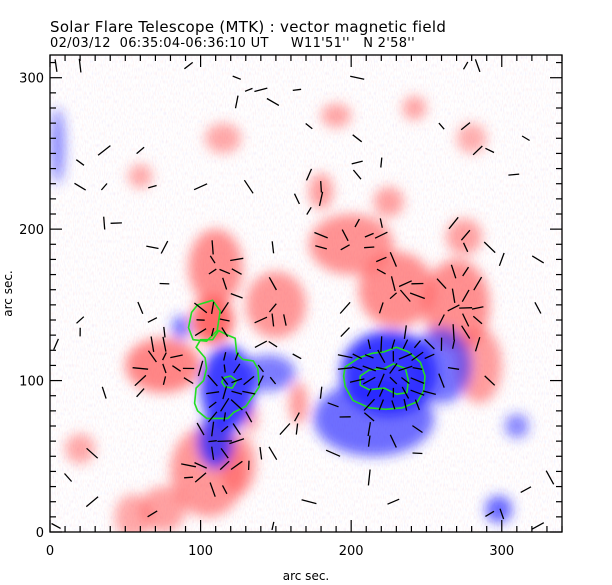  I want to click on y-axis-label: arc sec., so click(8, 293).